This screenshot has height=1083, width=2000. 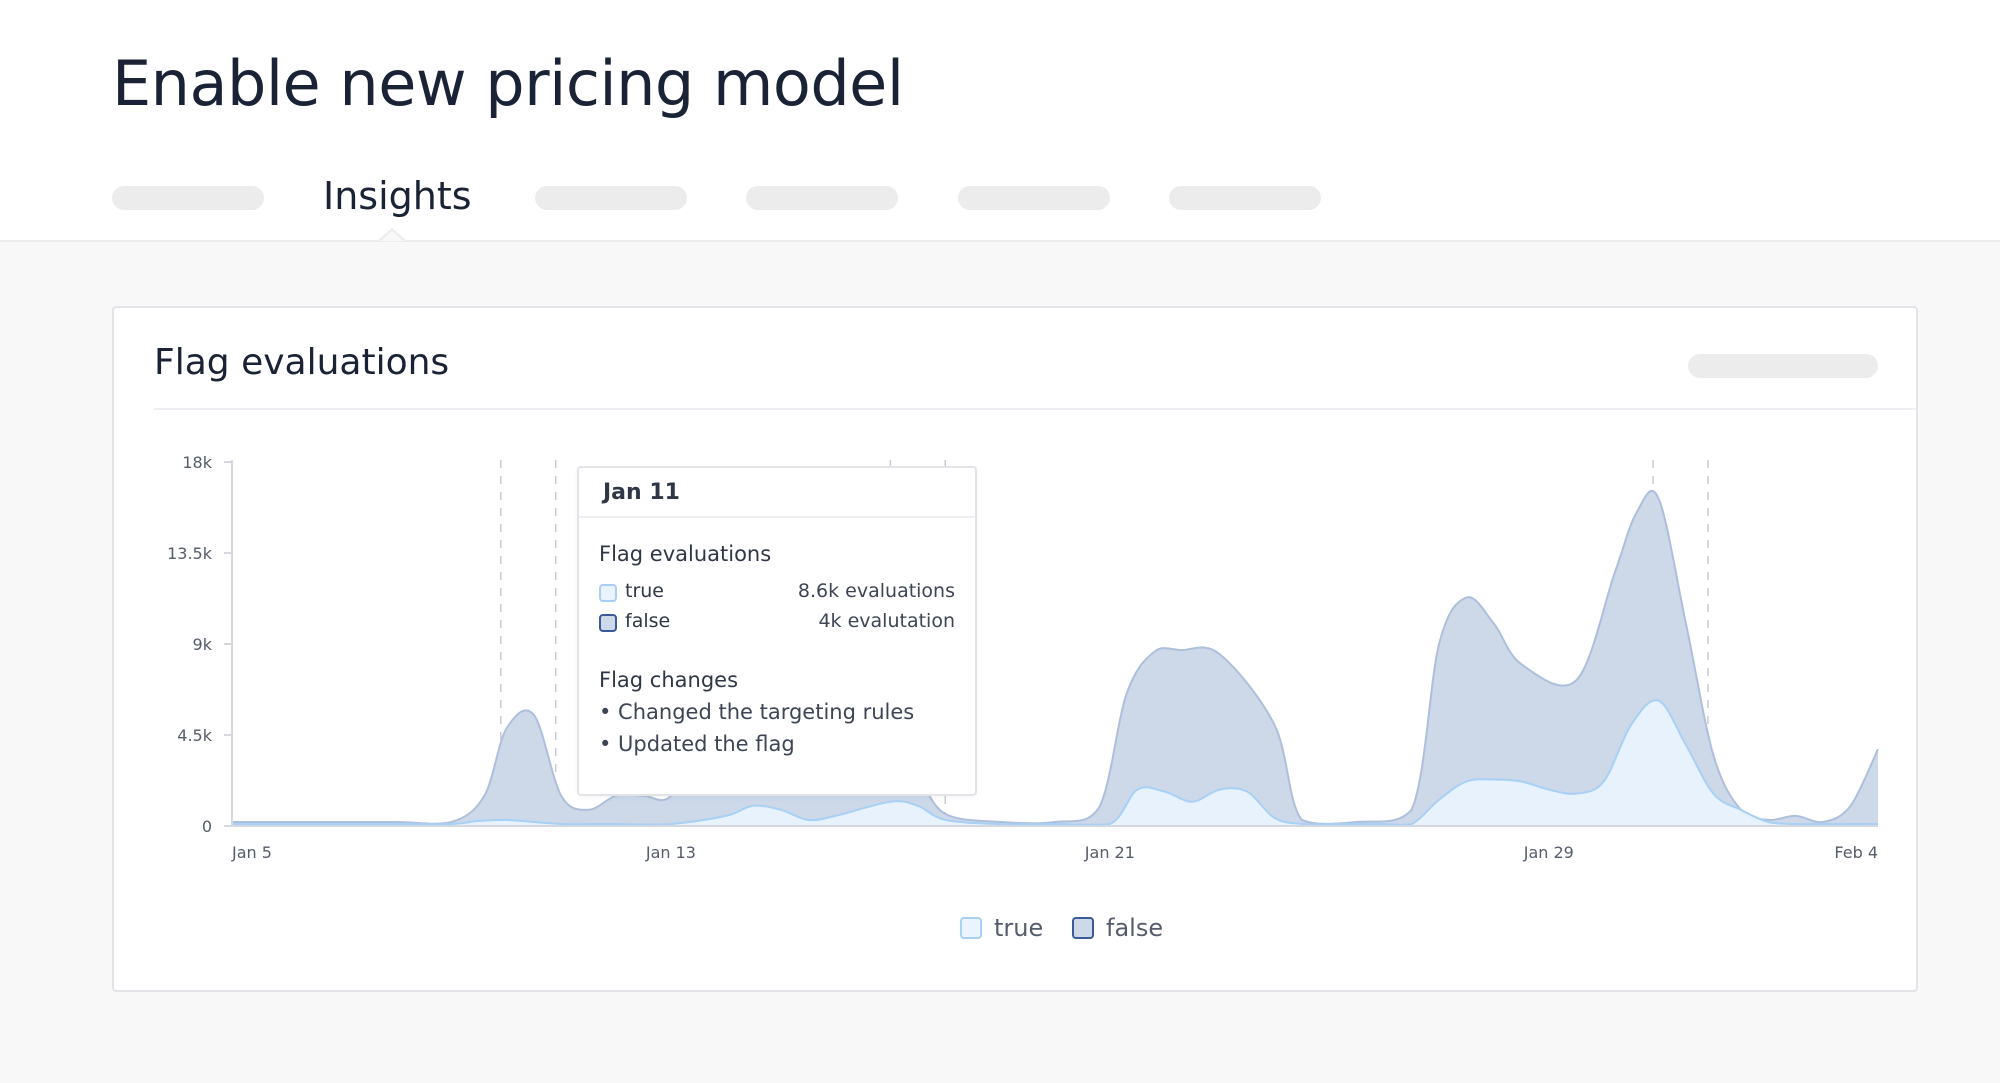 I want to click on tooltip-row-false: false 4k evalutation, so click(x=777, y=623).